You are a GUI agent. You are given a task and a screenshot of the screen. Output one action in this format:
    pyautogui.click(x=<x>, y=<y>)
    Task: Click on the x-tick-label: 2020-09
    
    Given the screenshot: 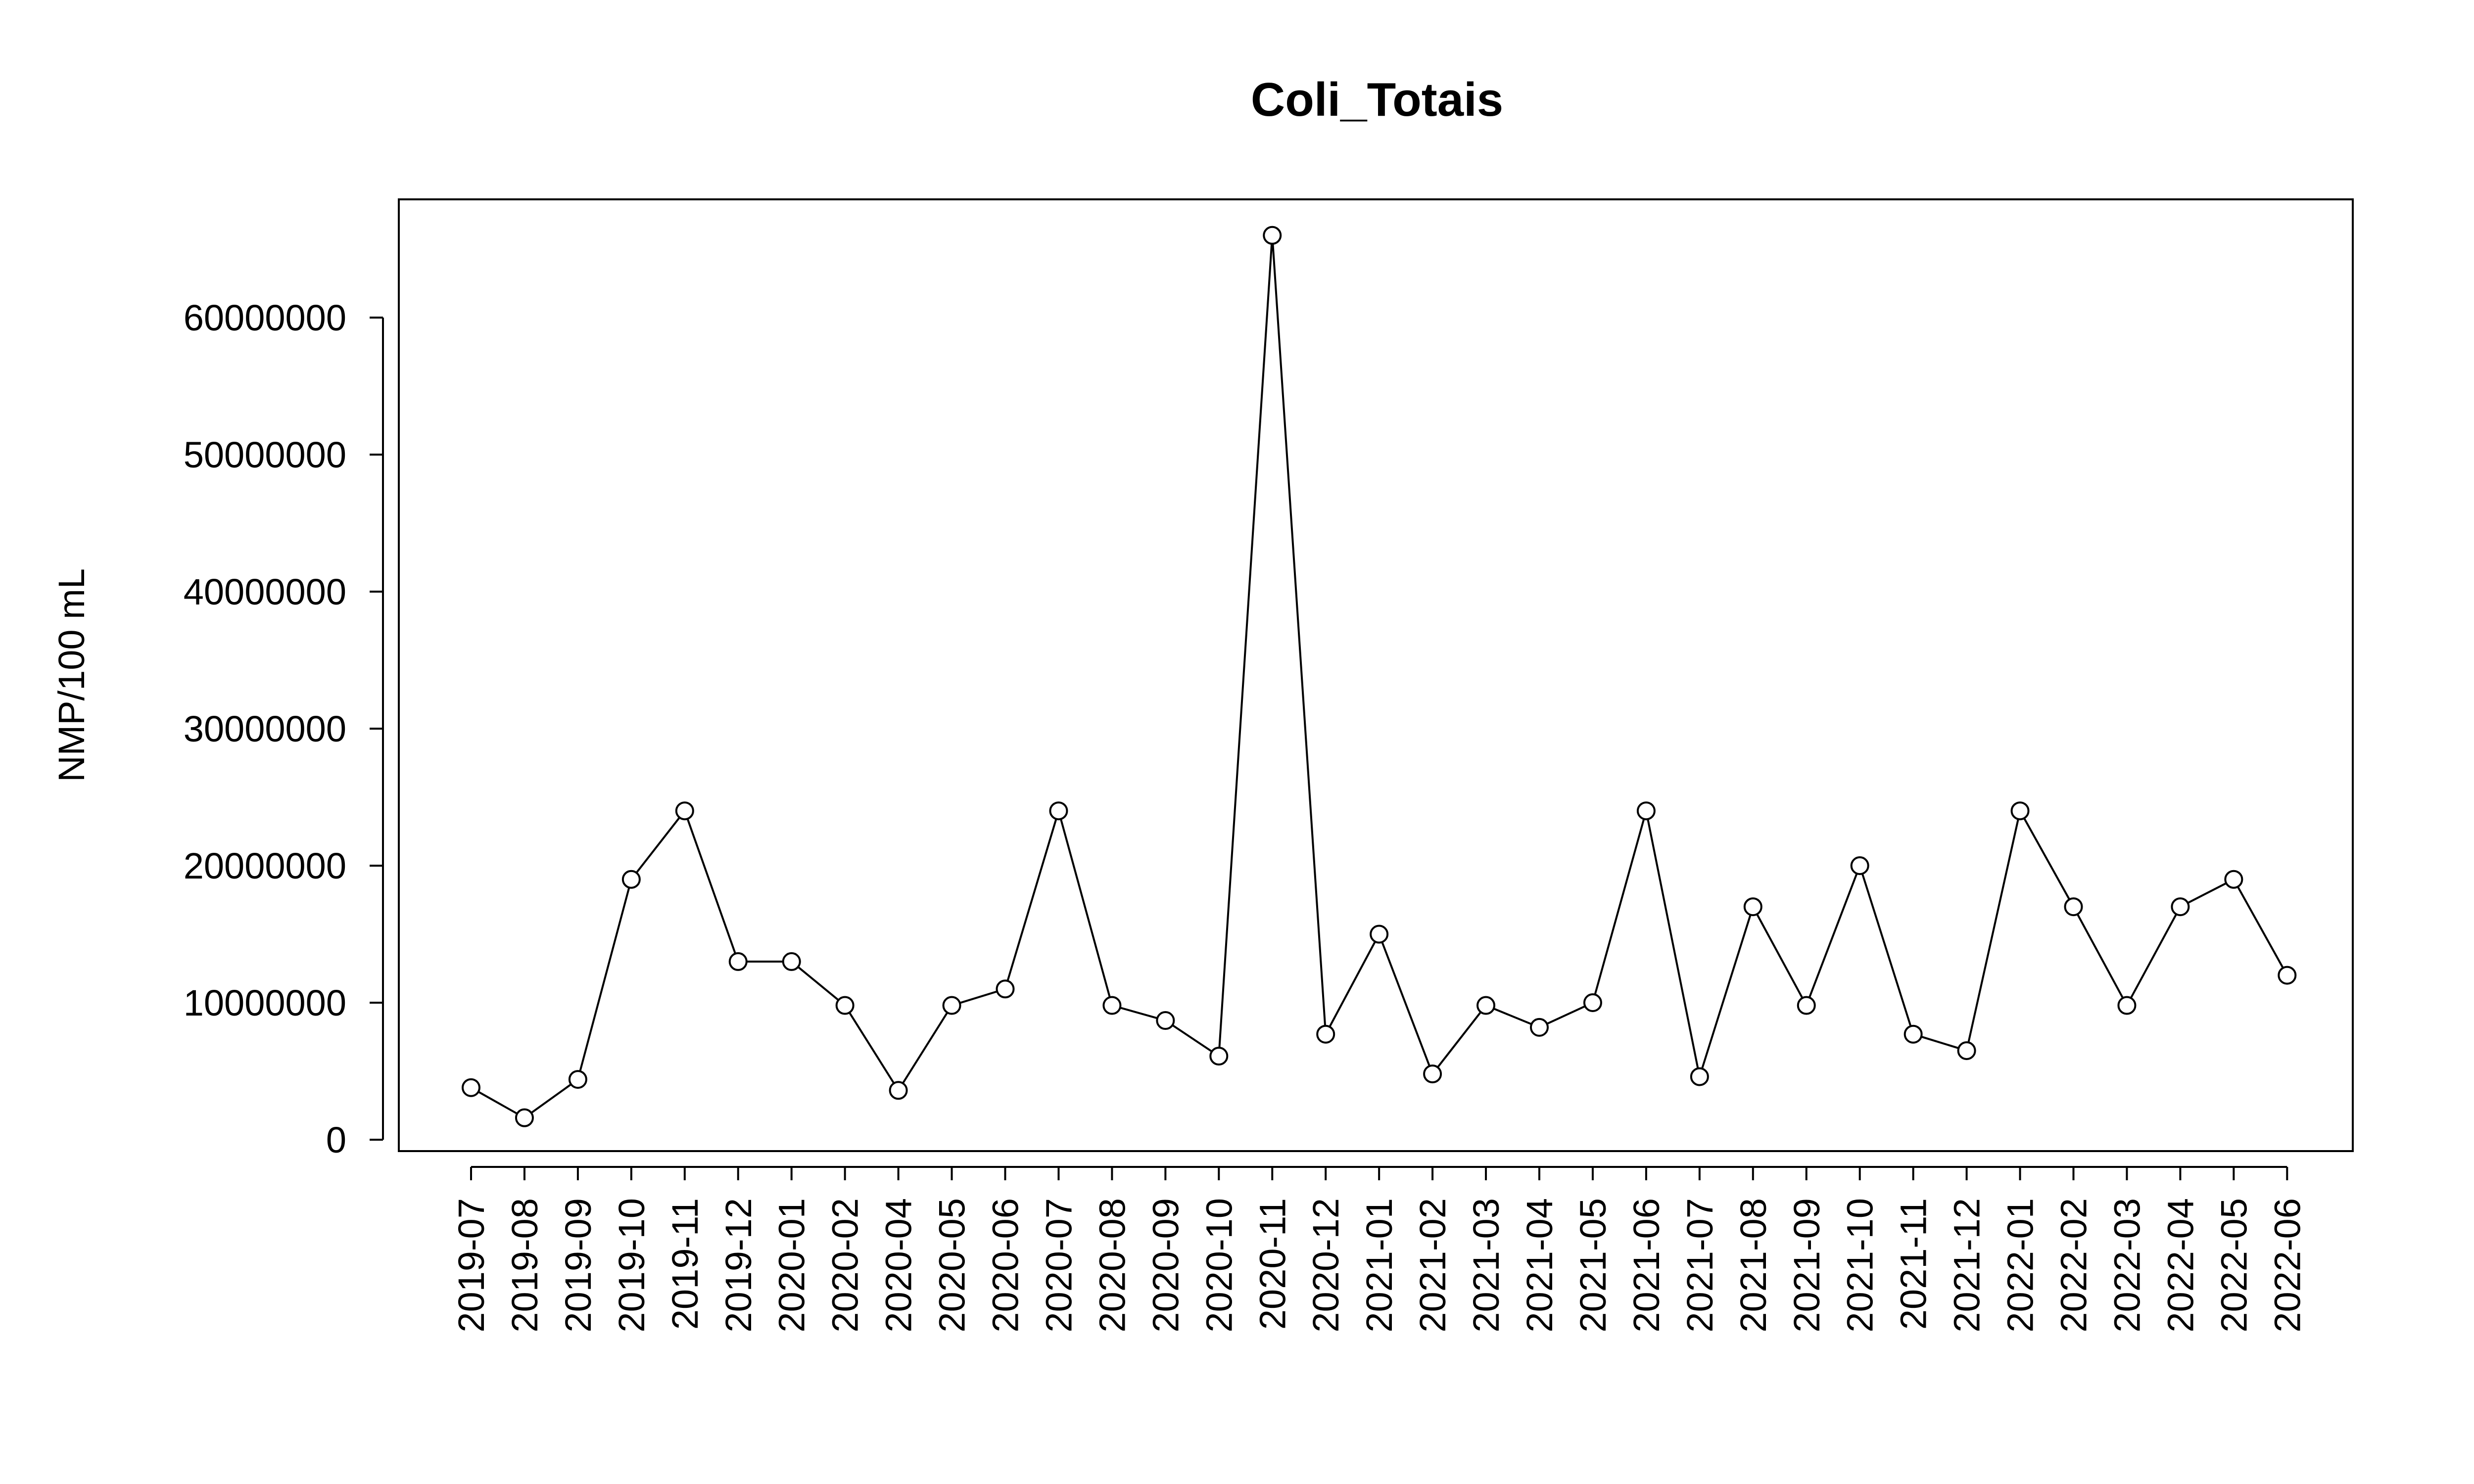 What is the action you would take?
    pyautogui.click(x=1166, y=1265)
    